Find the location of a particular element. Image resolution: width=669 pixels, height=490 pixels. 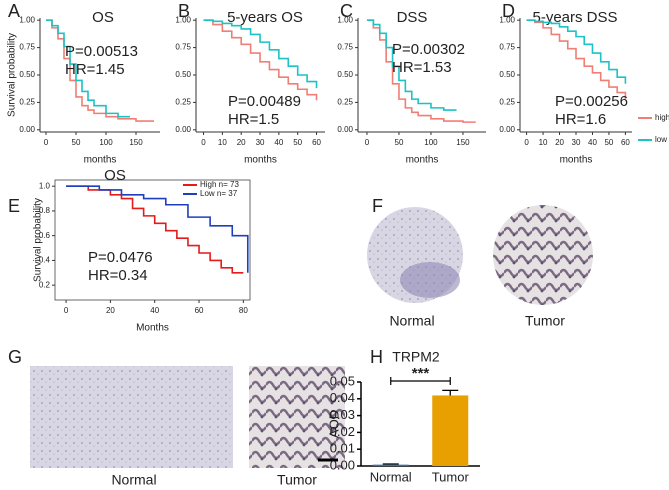

x-tick-label: Tumor is located at coordinates (451, 476).